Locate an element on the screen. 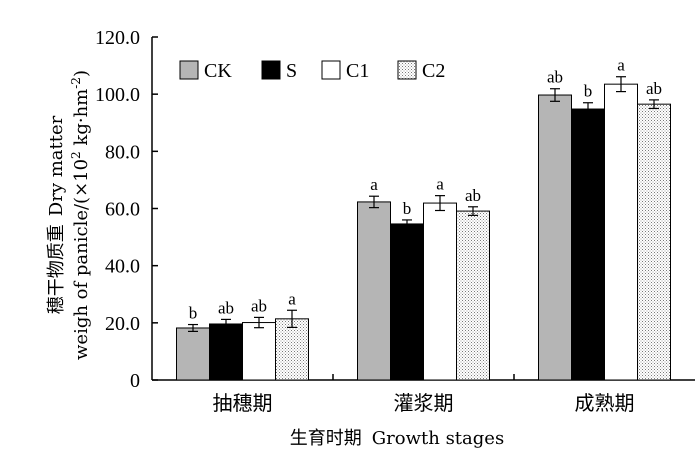 This screenshot has height=450, width=700. legend-swatch-c1 is located at coordinates (331, 70).